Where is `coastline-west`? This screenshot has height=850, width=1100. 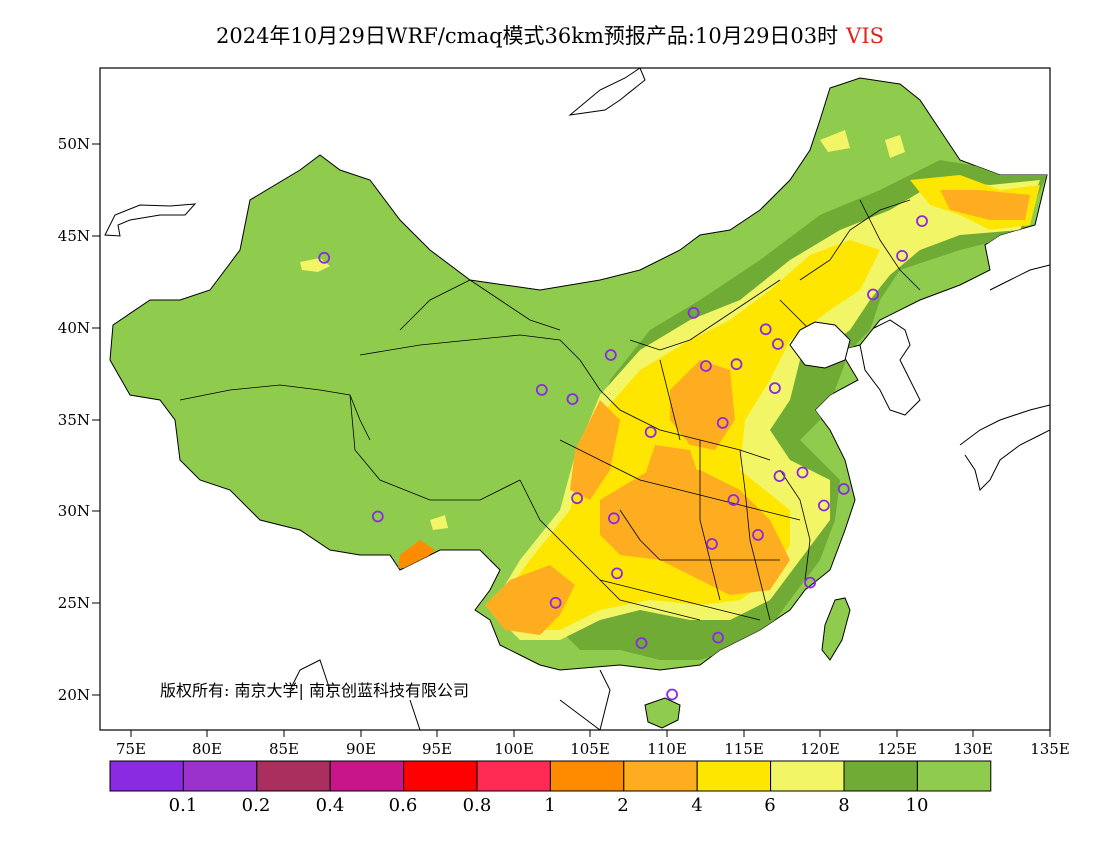
coastline-west is located at coordinates (150, 220).